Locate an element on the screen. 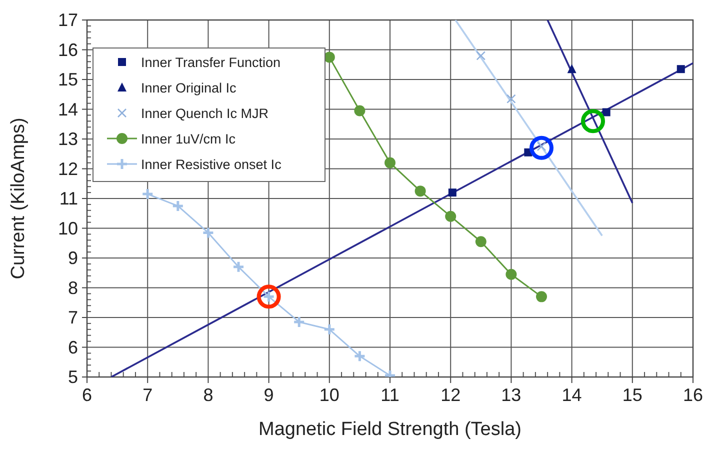 The height and width of the screenshot is (449, 707). y-tick-label: 12 is located at coordinates (68, 168).